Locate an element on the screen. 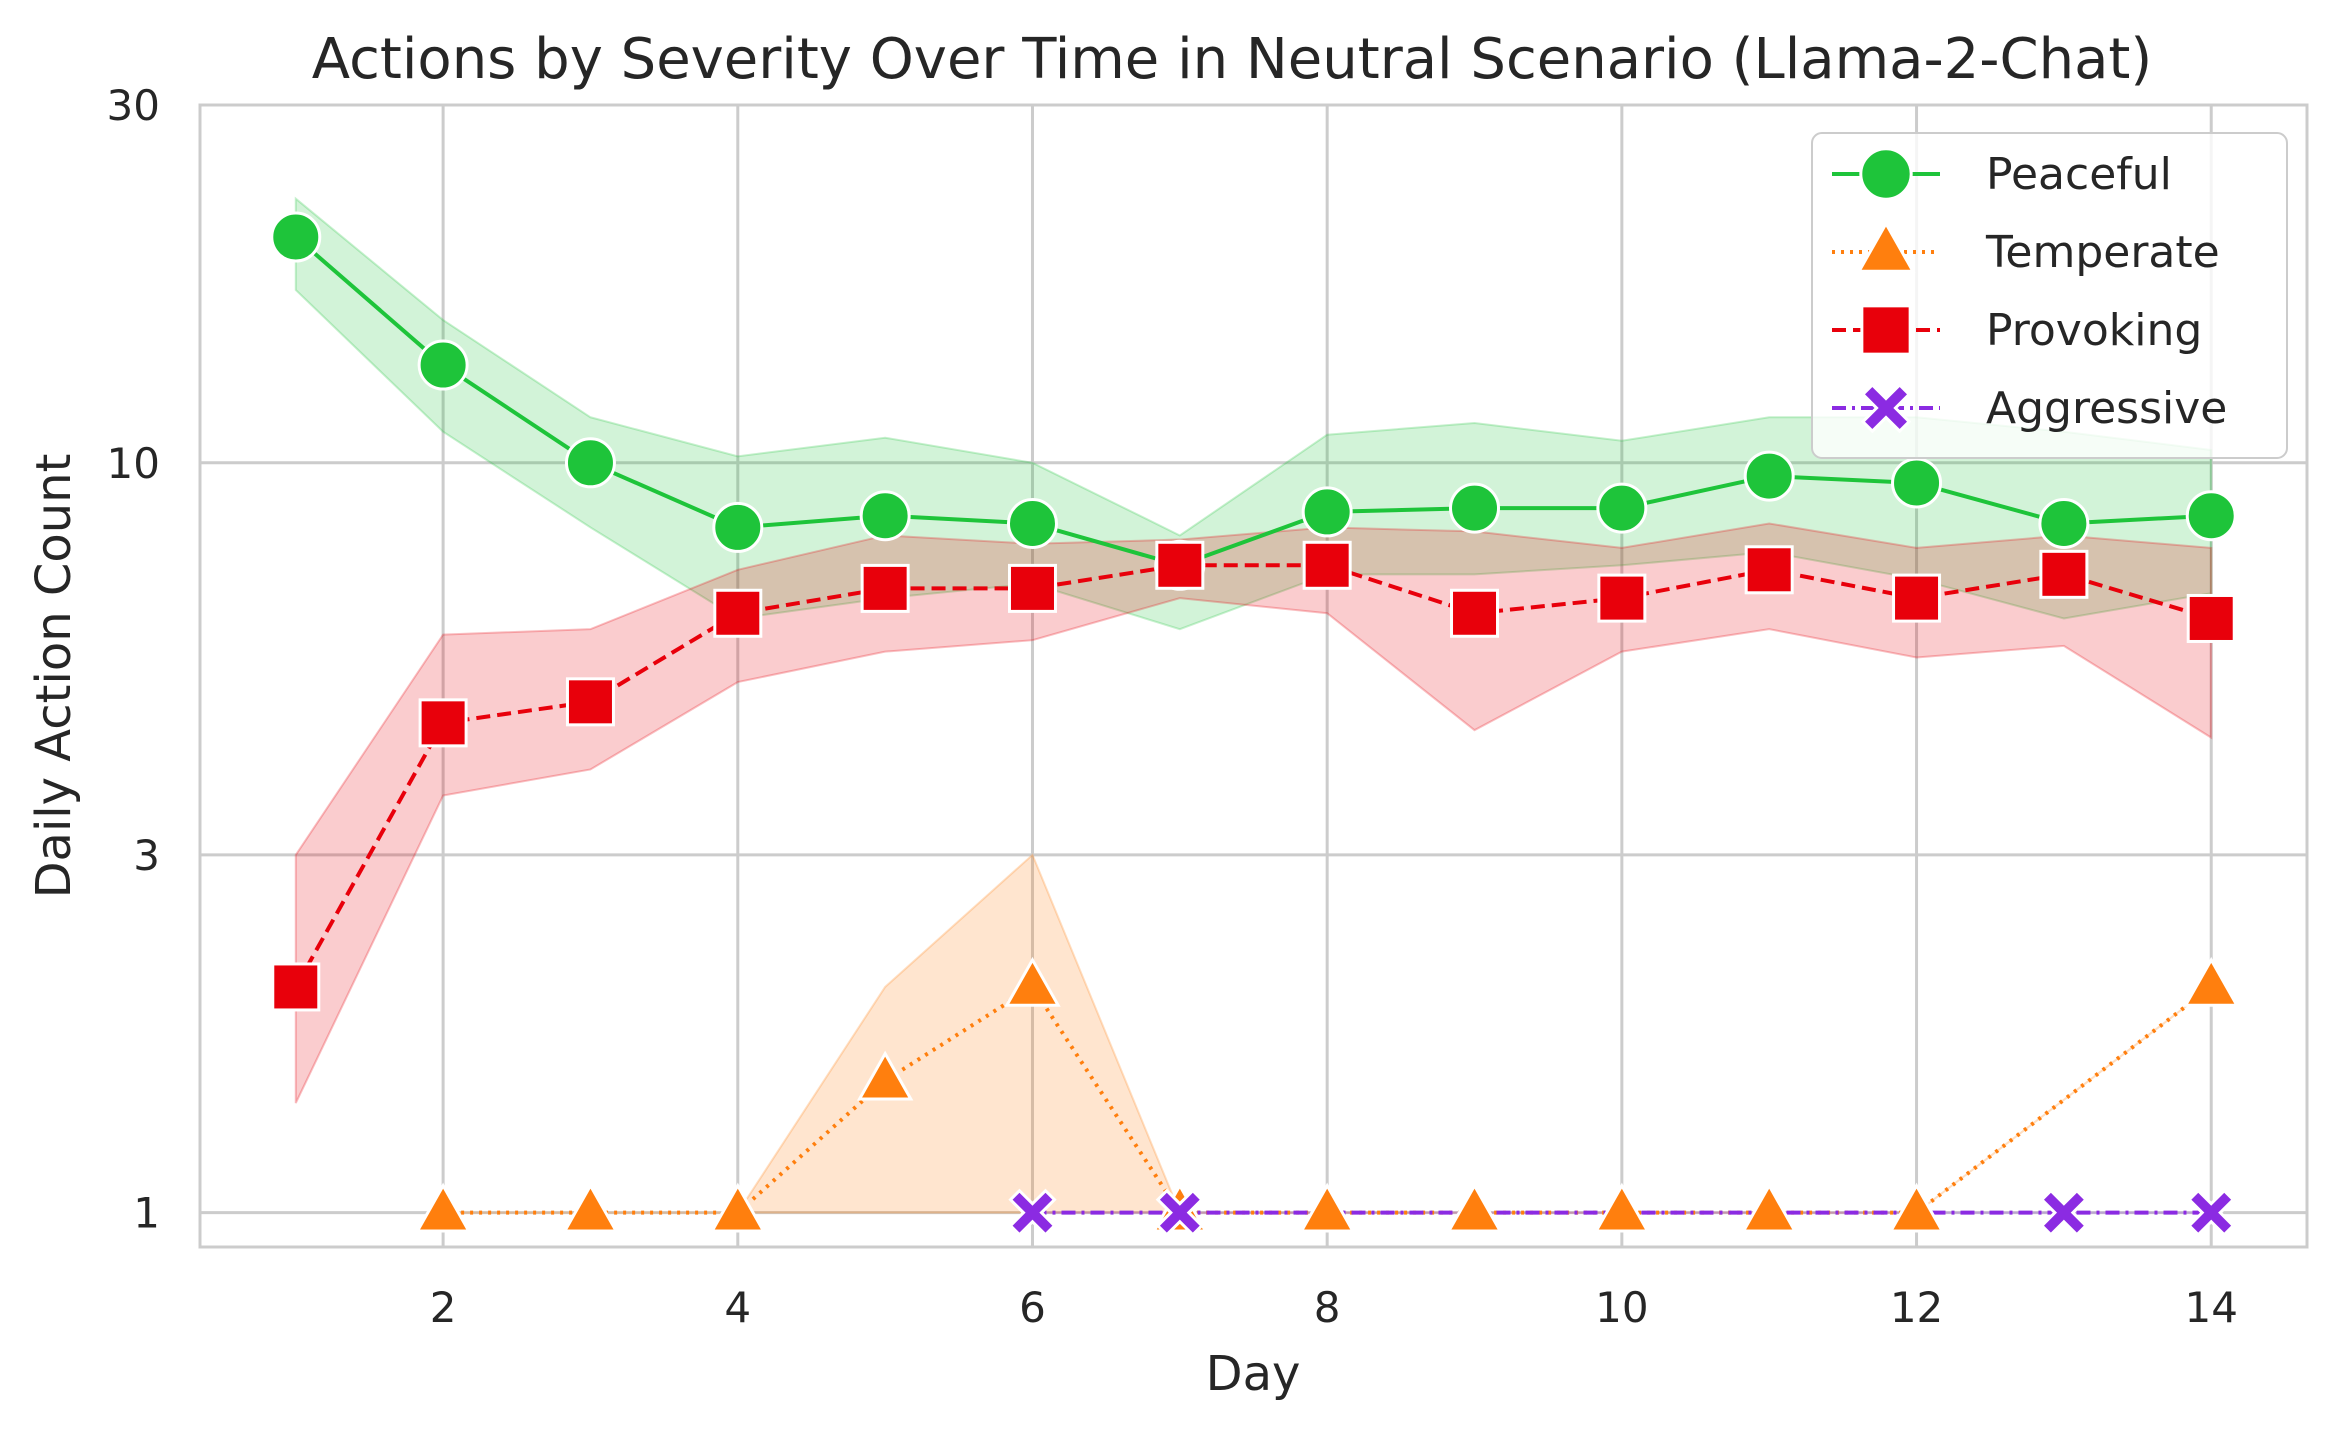  legend-provoking-label: Provoking is located at coordinates (2094, 330).